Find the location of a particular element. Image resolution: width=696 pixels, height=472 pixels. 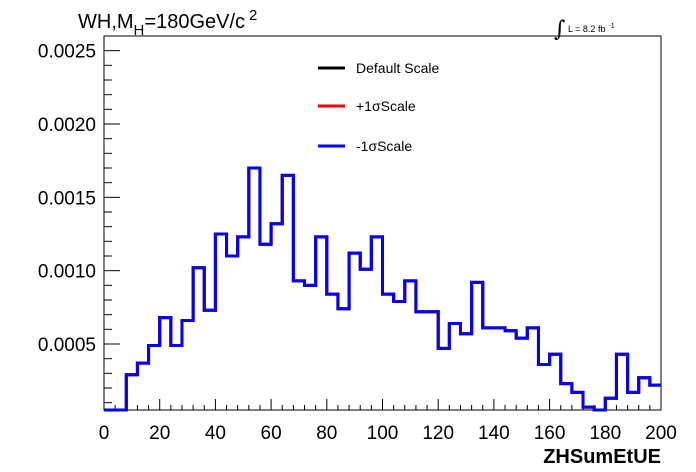

x-tick-label: 140 is located at coordinates (494, 433).